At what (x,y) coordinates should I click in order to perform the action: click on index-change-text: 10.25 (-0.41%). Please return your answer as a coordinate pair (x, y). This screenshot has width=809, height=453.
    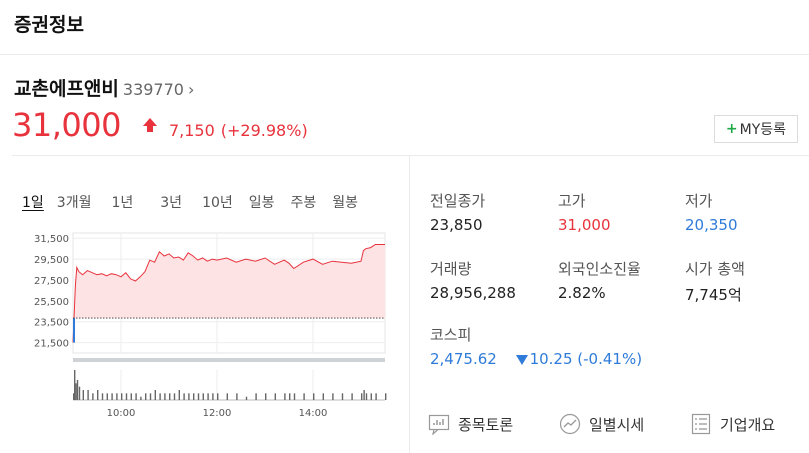
    Looking at the image, I should click on (586, 359).